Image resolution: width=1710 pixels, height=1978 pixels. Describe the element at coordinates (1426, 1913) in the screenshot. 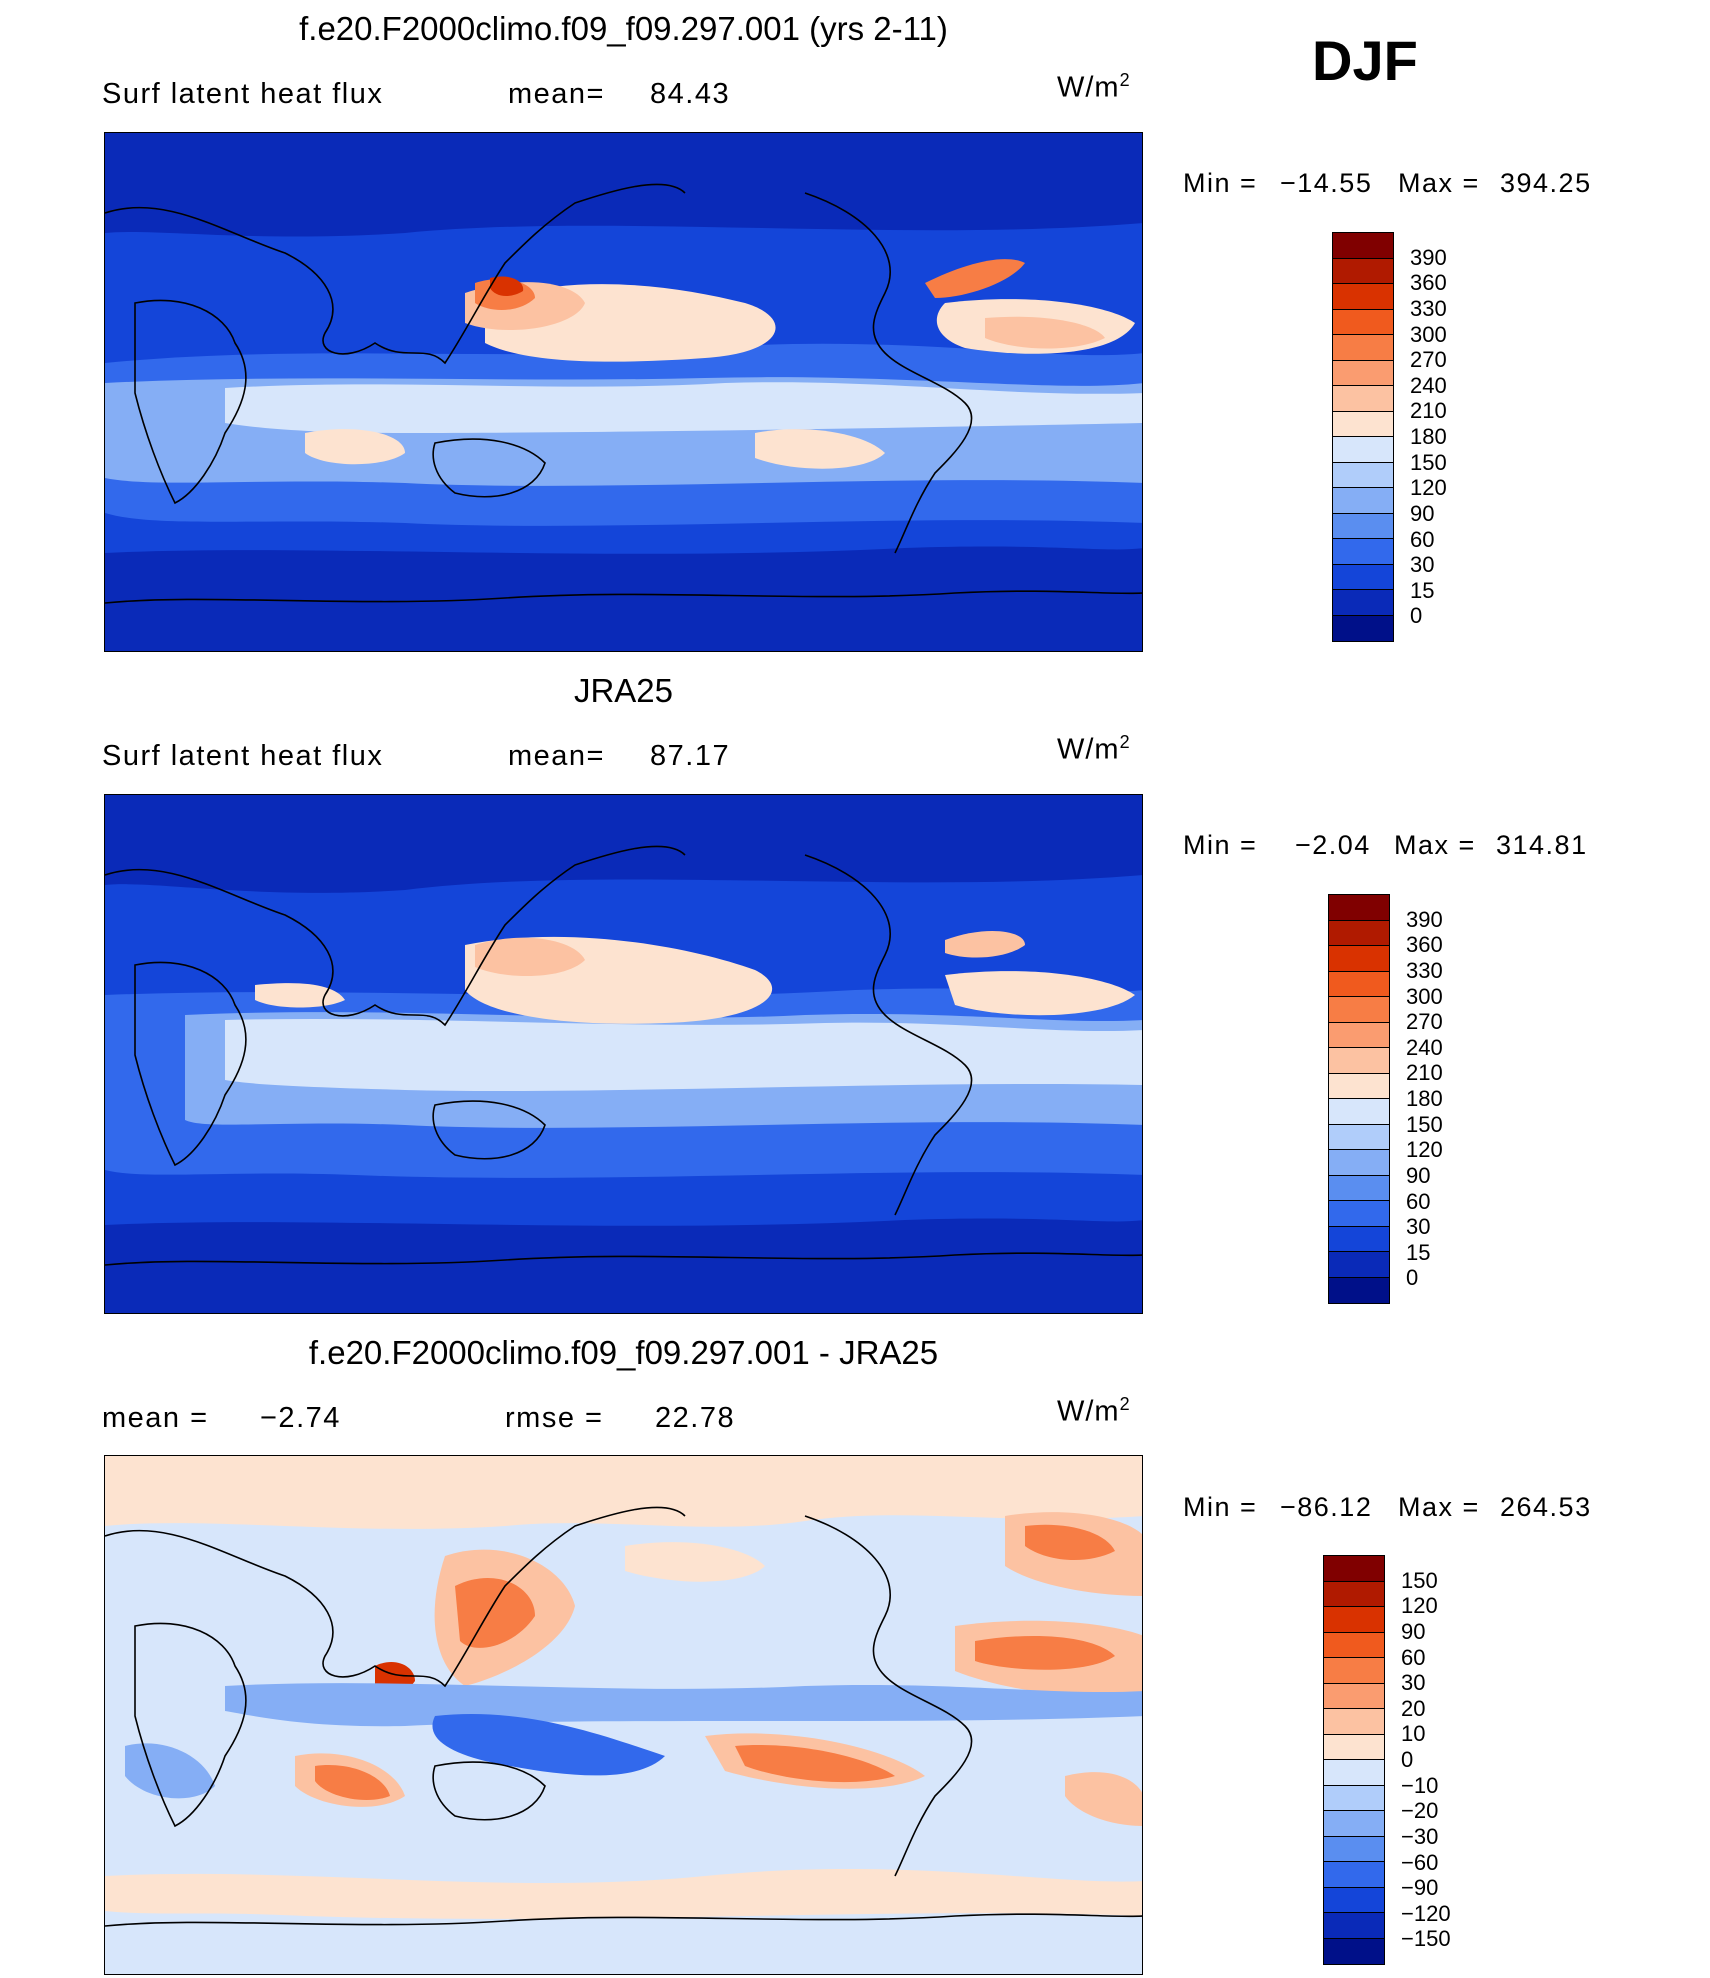

I see `colorbar-tick-label: −120` at that location.